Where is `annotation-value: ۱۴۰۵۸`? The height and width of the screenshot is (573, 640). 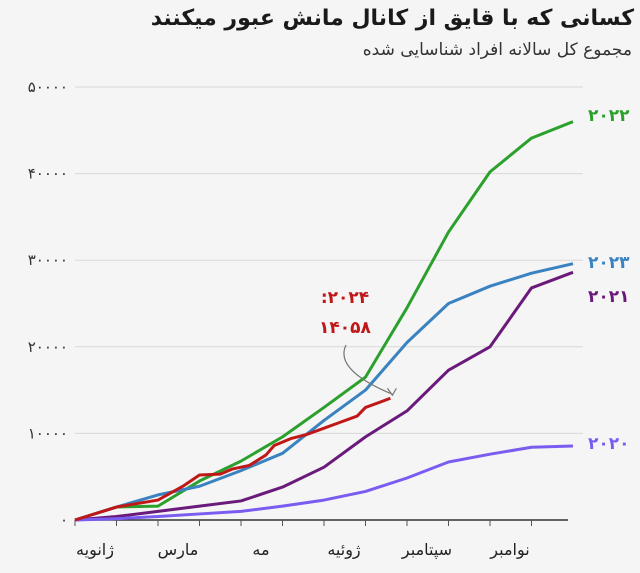 annotation-value: ۱۴۰۵۸ is located at coordinates (345, 328).